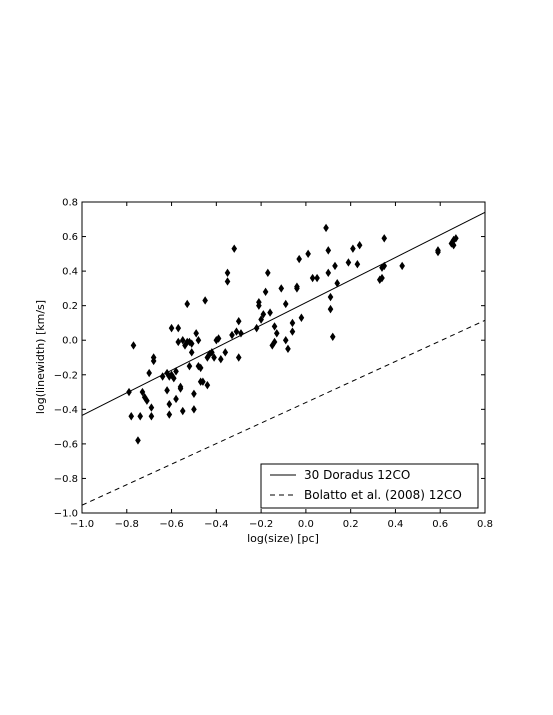 The height and width of the screenshot is (715, 553). What do you see at coordinates (395, 524) in the screenshot?
I see `x-tick-label: 0.4` at bounding box center [395, 524].